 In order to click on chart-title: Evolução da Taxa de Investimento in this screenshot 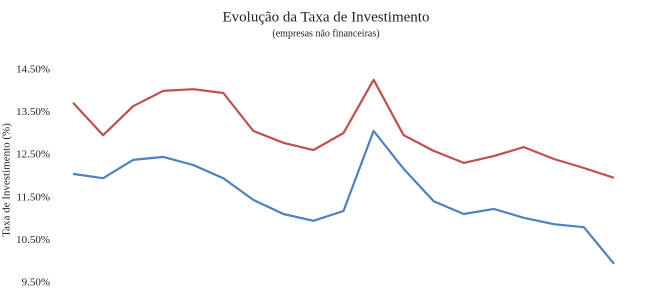, I will do `click(326, 17)`.